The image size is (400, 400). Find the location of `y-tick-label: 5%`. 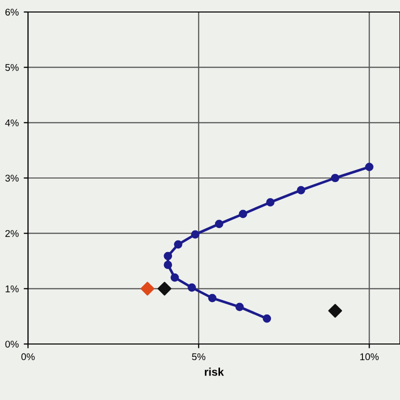

y-tick-label: 5% is located at coordinates (12, 67).